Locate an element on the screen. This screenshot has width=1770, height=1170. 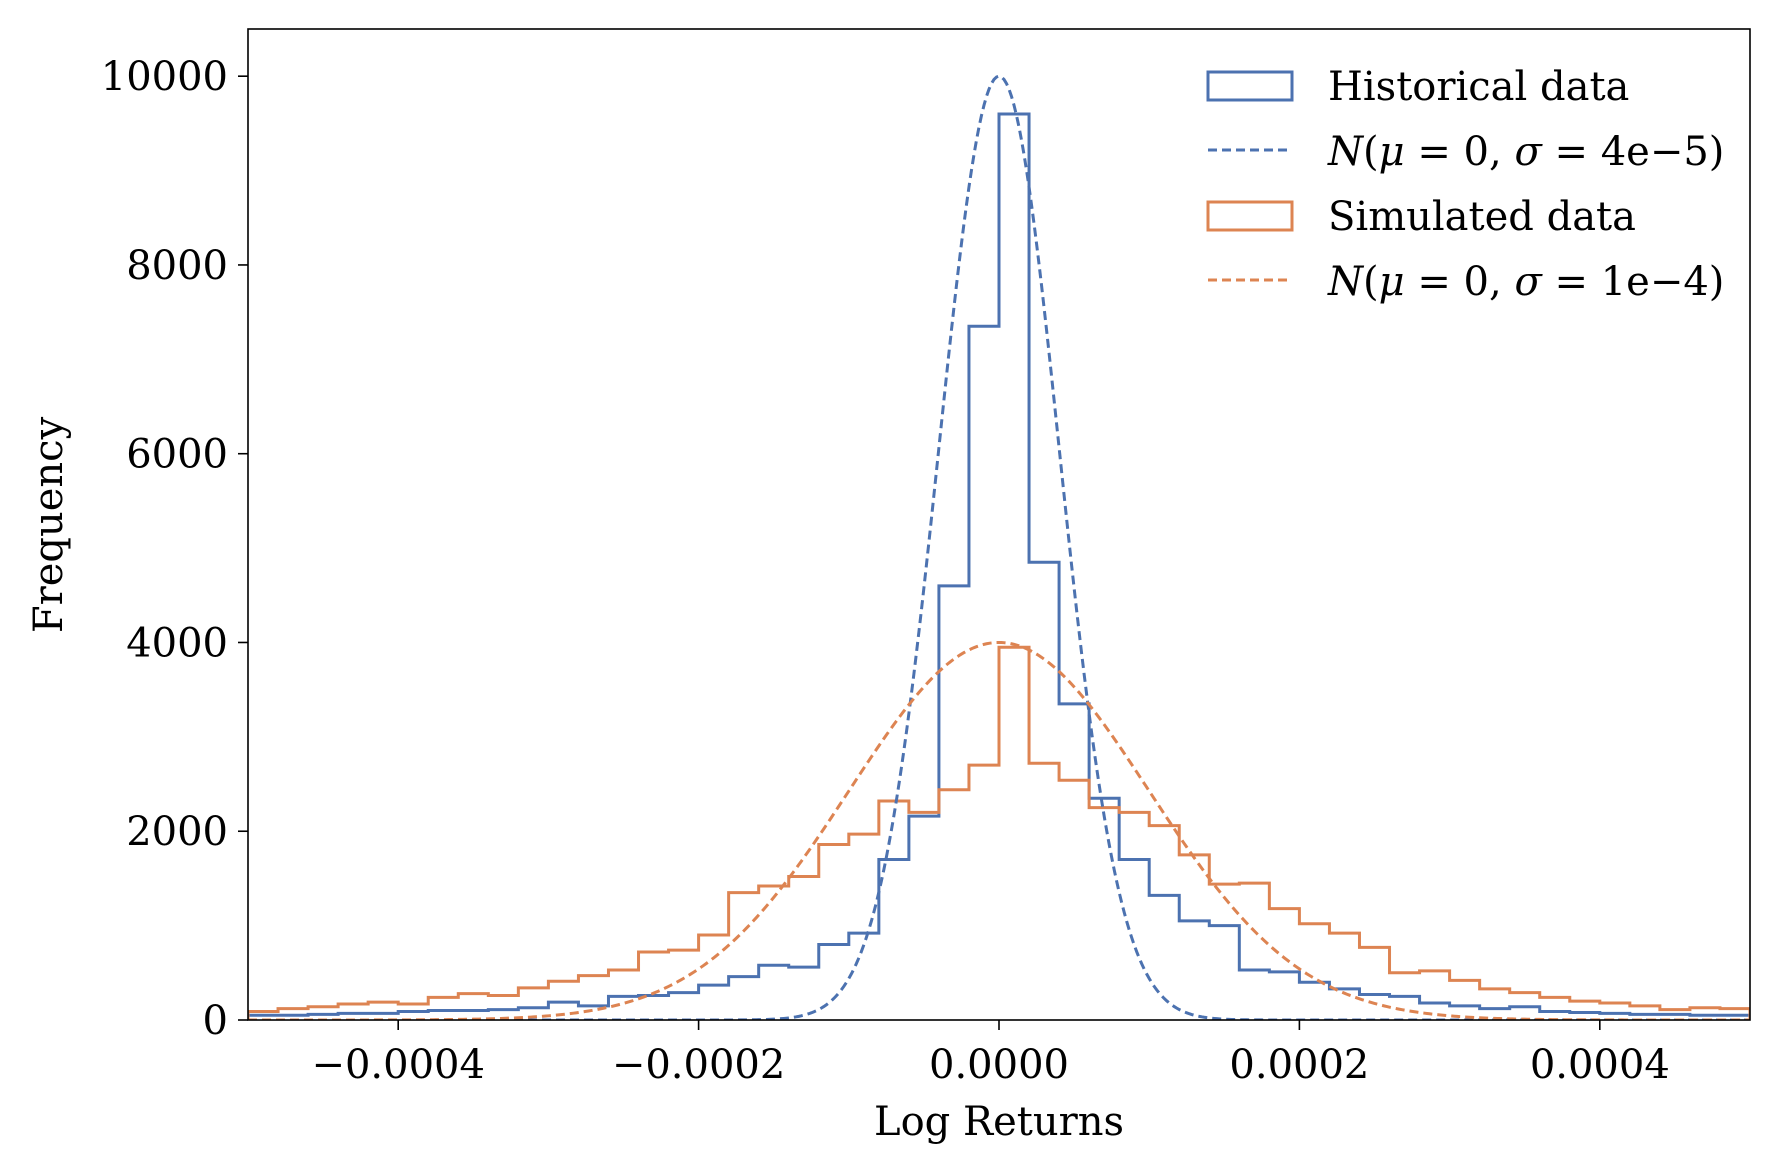
legend-swatch-simulated is located at coordinates (1250, 216).